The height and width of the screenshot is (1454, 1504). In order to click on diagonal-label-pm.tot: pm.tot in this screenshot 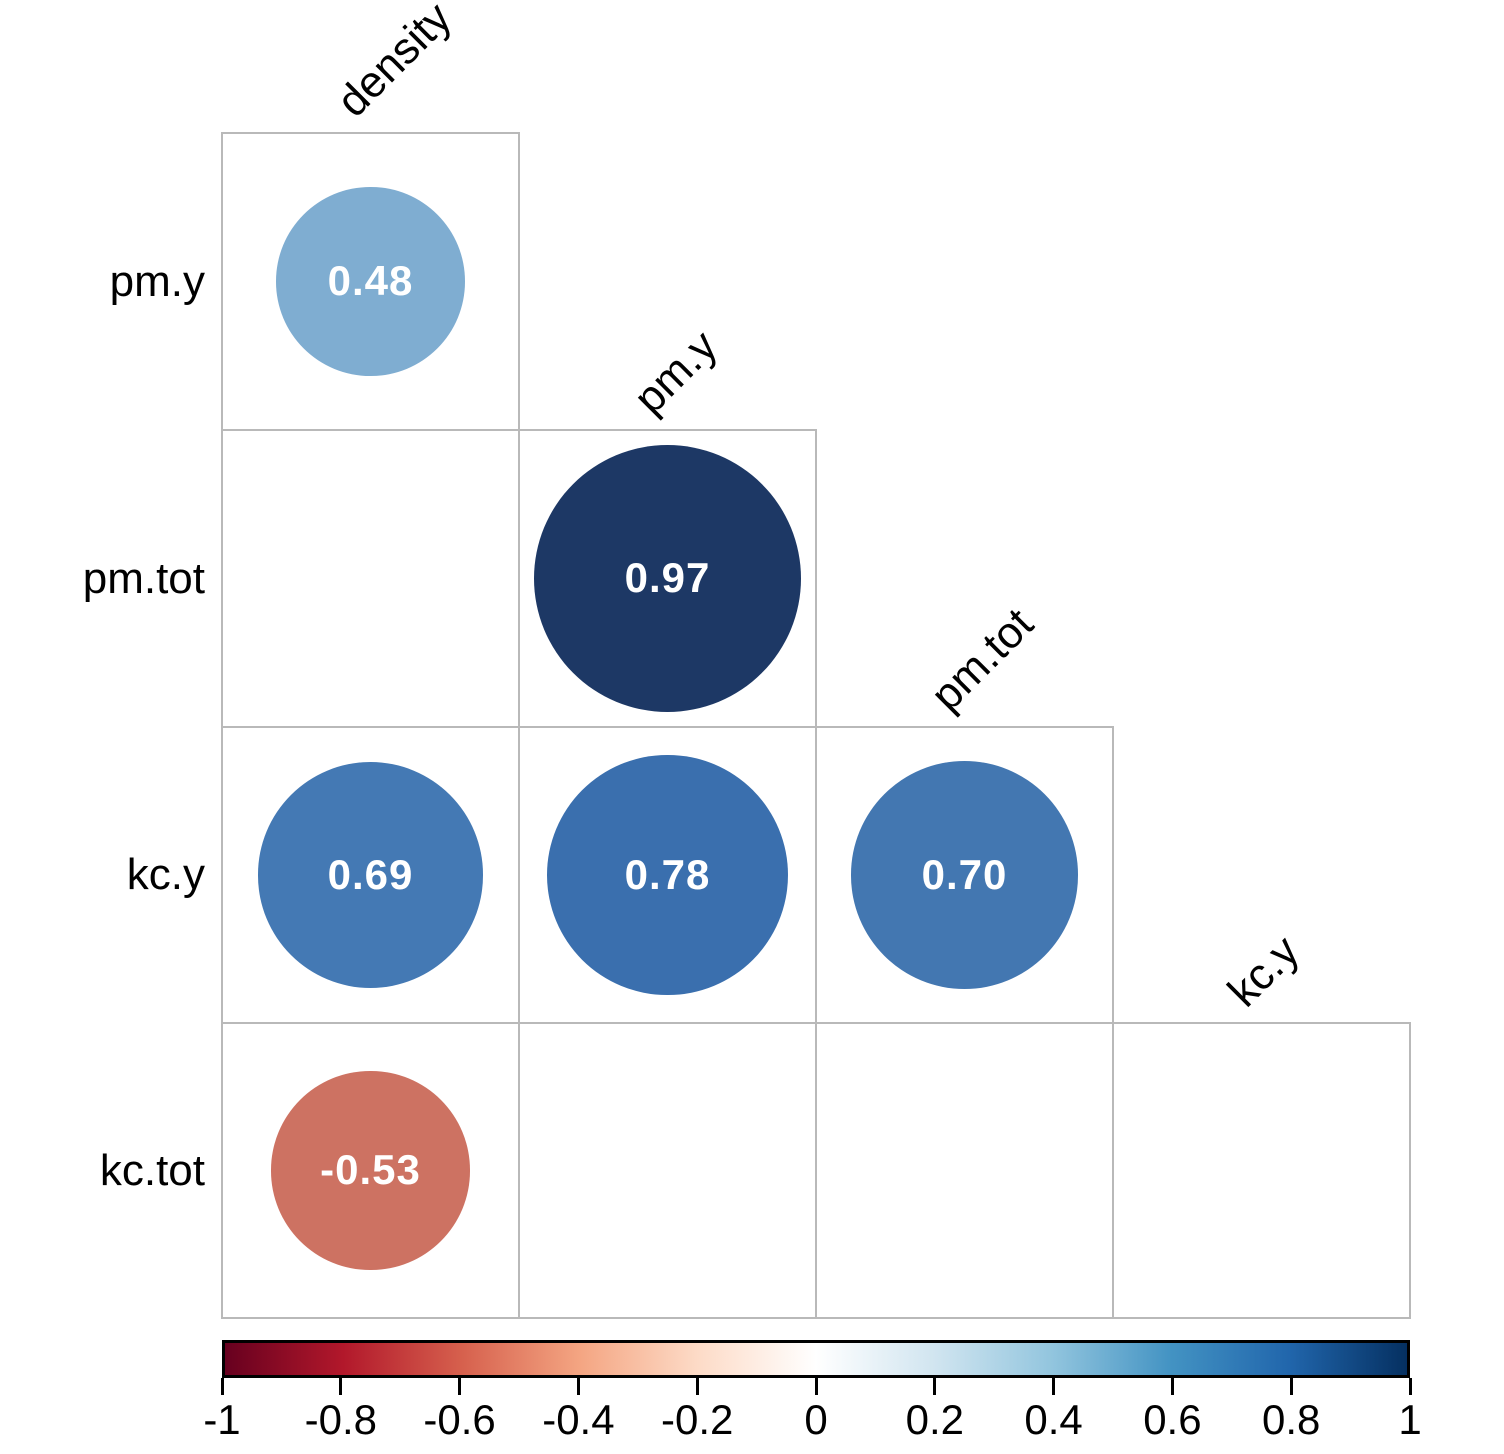, I will do `click(982, 660)`.